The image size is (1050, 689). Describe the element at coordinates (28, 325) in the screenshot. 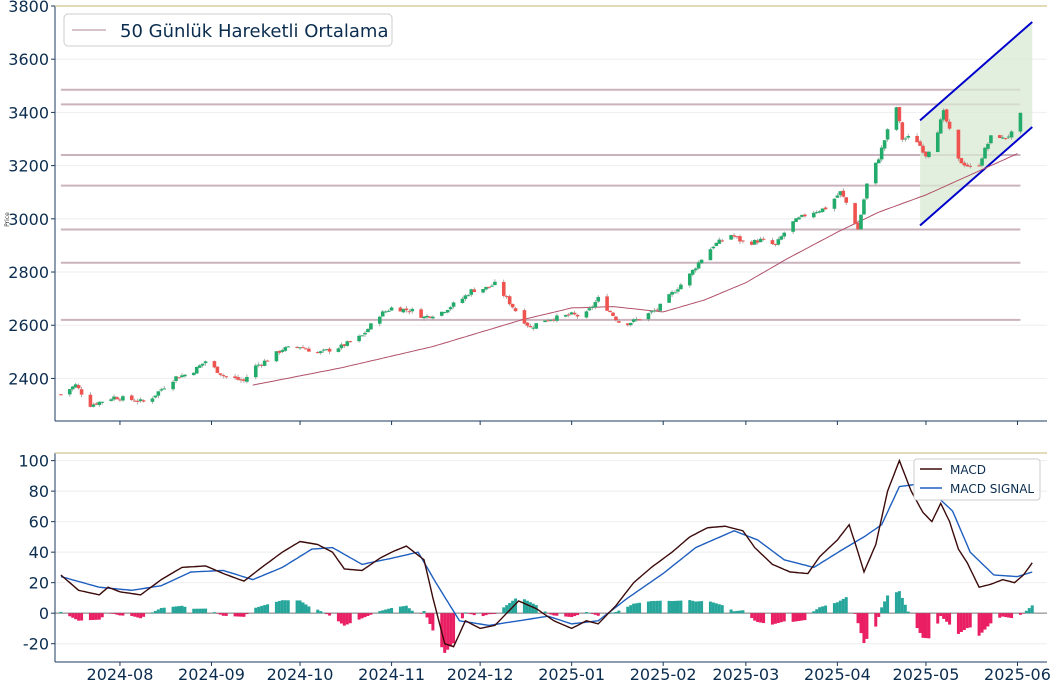

I see `price-ytick-label: 2600` at that location.